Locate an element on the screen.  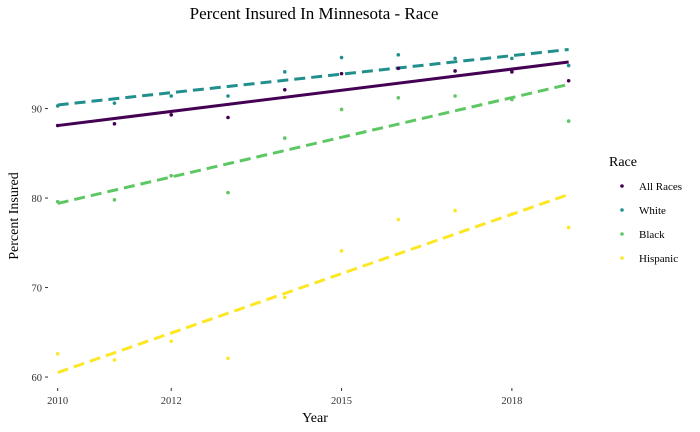
legend-key-all-races is located at coordinates (622, 186).